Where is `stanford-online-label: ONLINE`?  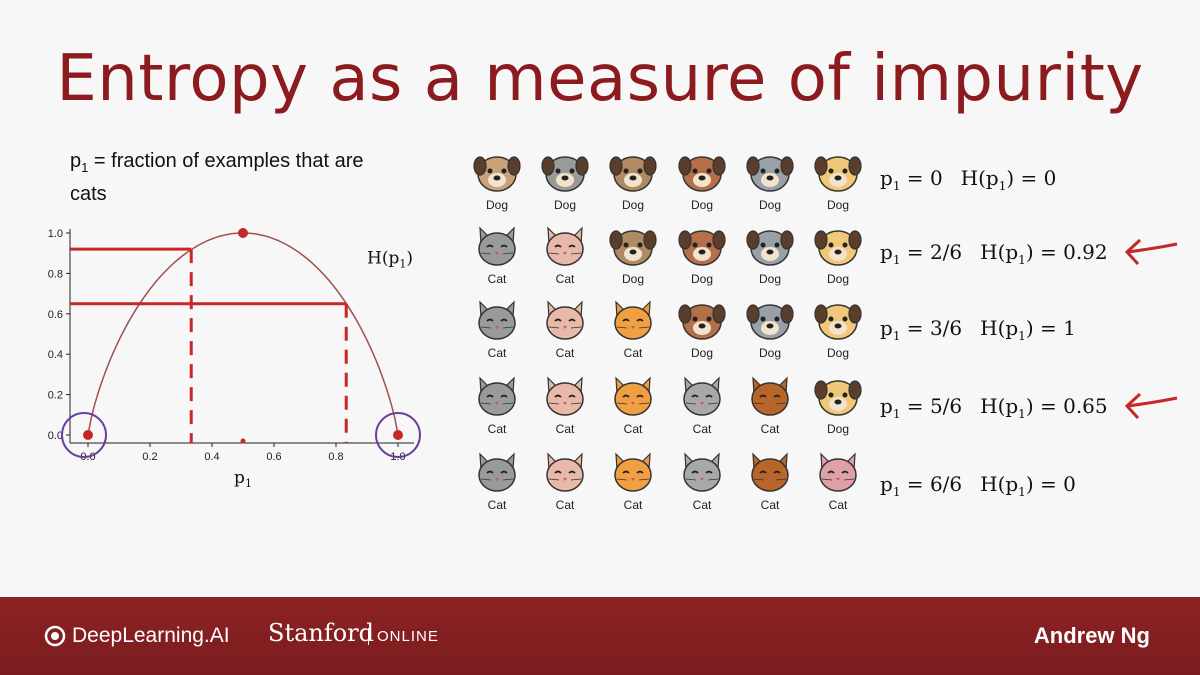
stanford-online-label: ONLINE is located at coordinates (403, 636).